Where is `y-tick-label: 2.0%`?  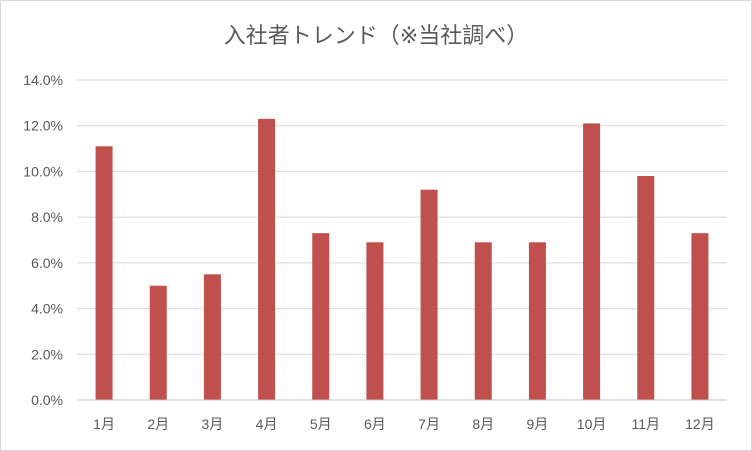
y-tick-label: 2.0% is located at coordinates (47, 354).